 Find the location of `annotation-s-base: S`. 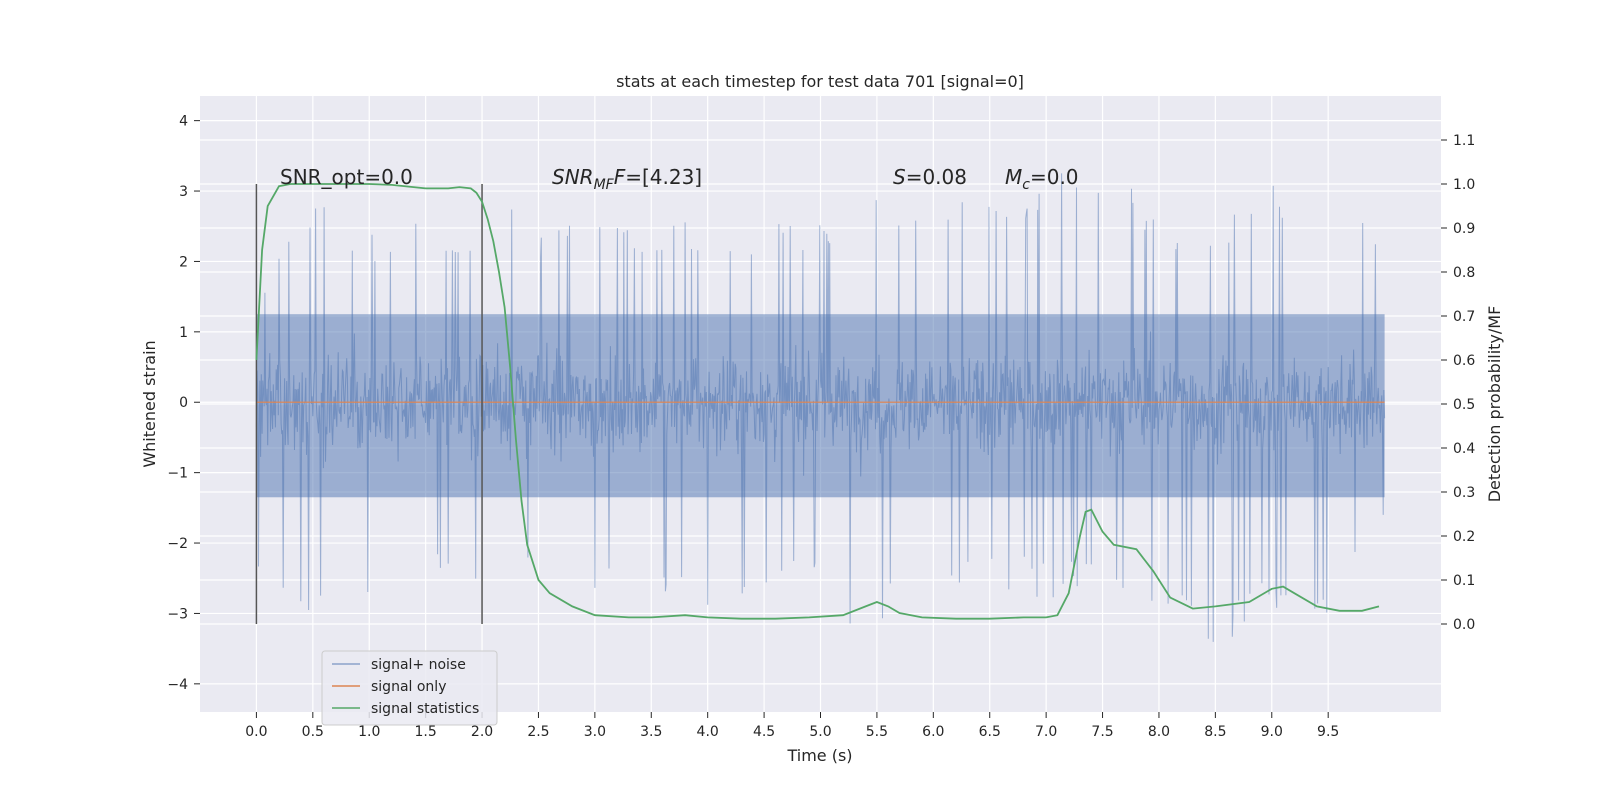

annotation-s-base: S is located at coordinates (899, 177).